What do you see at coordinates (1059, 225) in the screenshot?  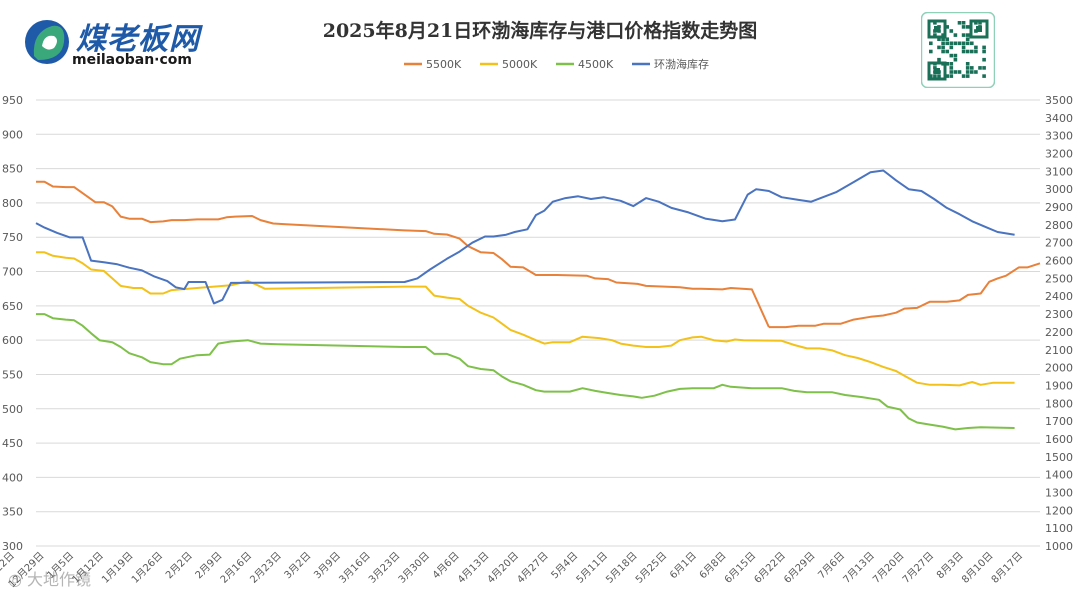 I see `y-right-tick-label: 2800` at bounding box center [1059, 225].